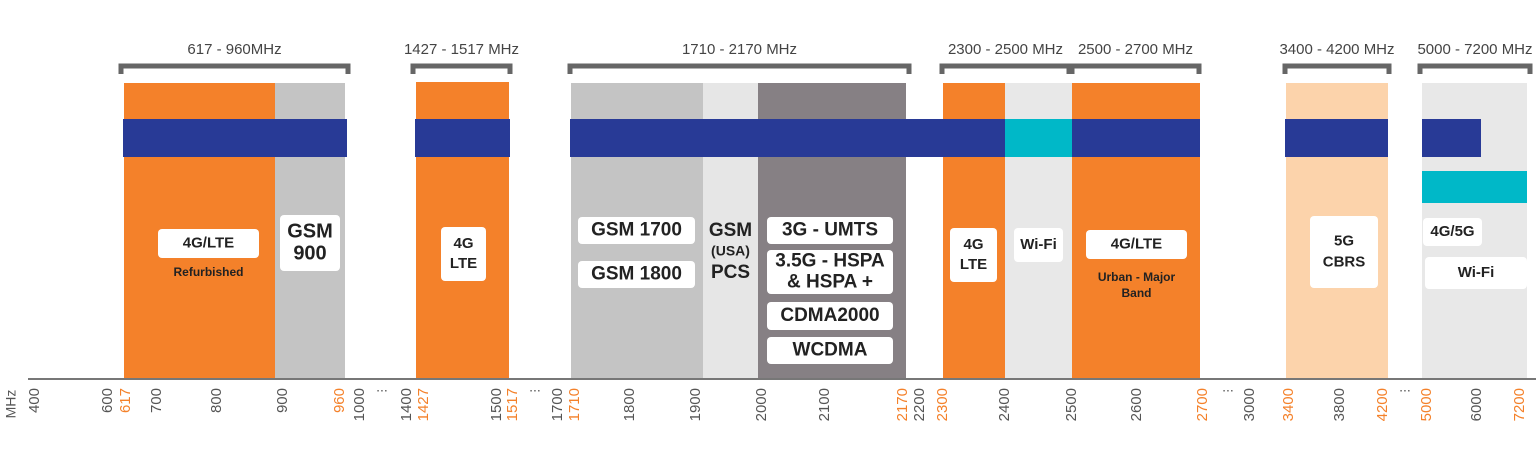  What do you see at coordinates (1382, 404) in the screenshot?
I see `axis-tick-label: 4200` at bounding box center [1382, 404].